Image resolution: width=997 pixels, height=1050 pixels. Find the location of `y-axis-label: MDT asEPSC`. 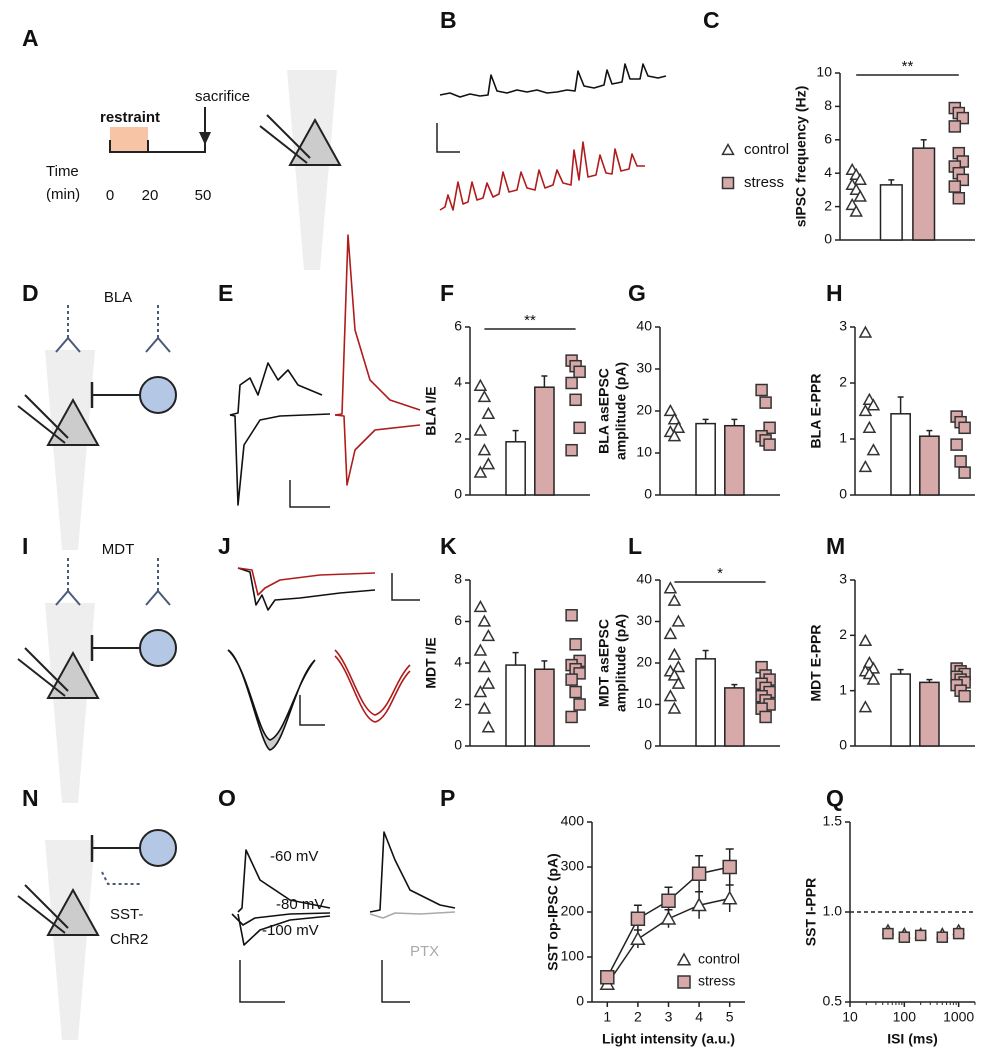

y-axis-label: MDT asEPSC is located at coordinates (604, 663).